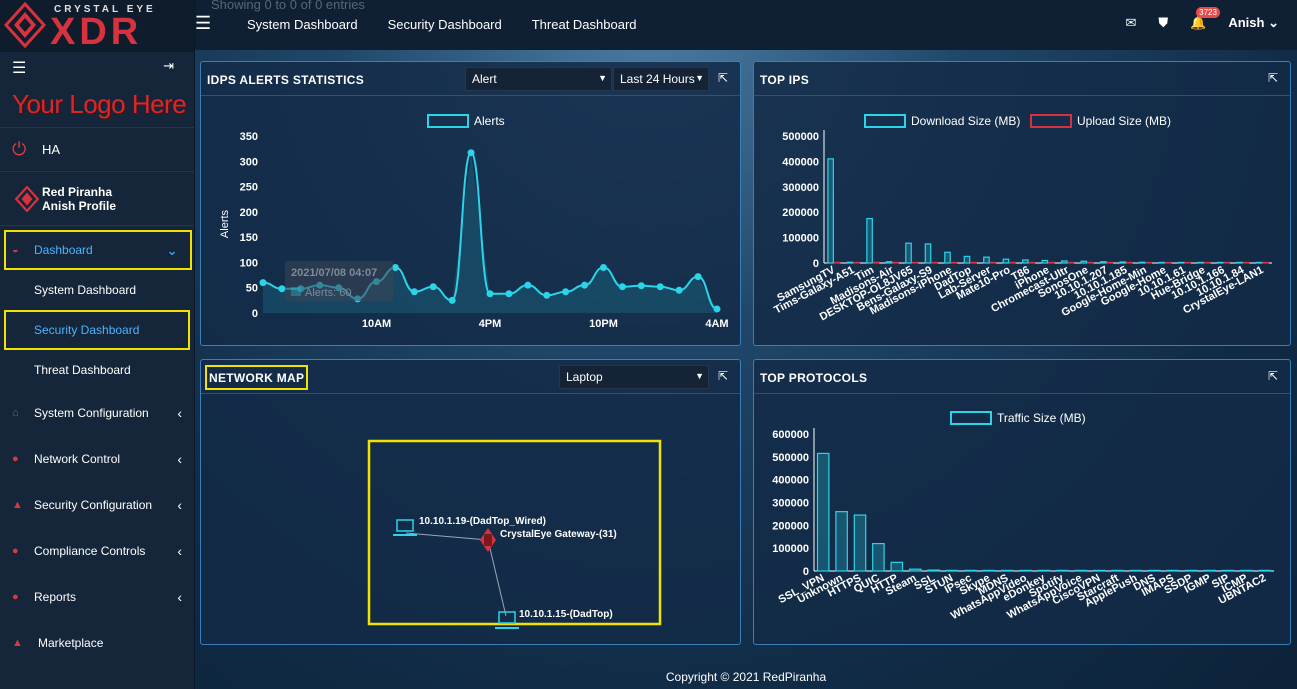 The height and width of the screenshot is (689, 1297). I want to click on sidebar-item-marketplace: ▲ Marketplace, so click(97, 643).